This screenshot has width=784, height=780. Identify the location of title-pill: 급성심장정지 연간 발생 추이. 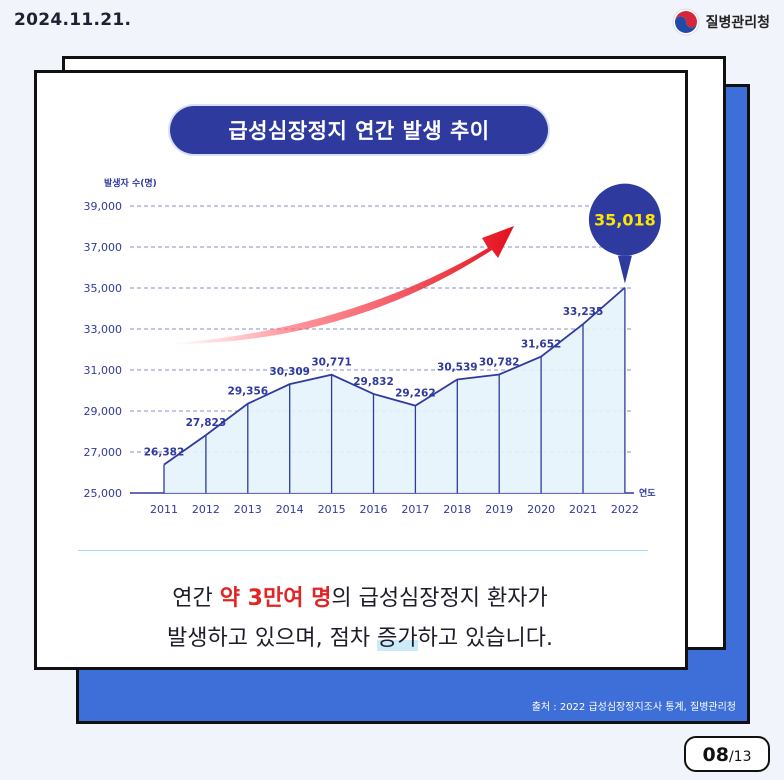
(359, 130).